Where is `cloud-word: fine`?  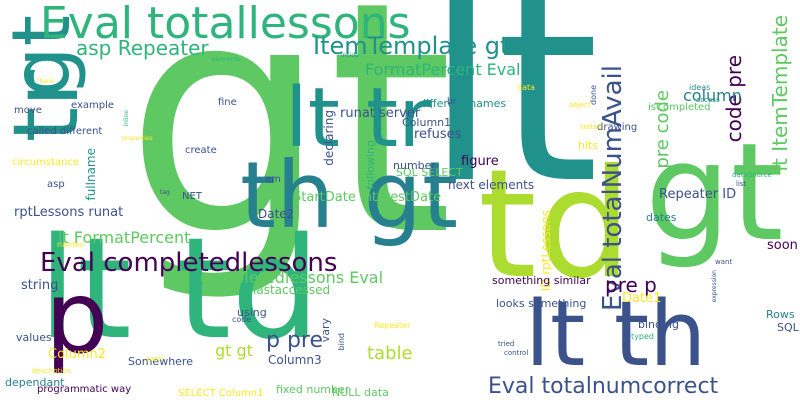
cloud-word: fine is located at coordinates (227, 102).